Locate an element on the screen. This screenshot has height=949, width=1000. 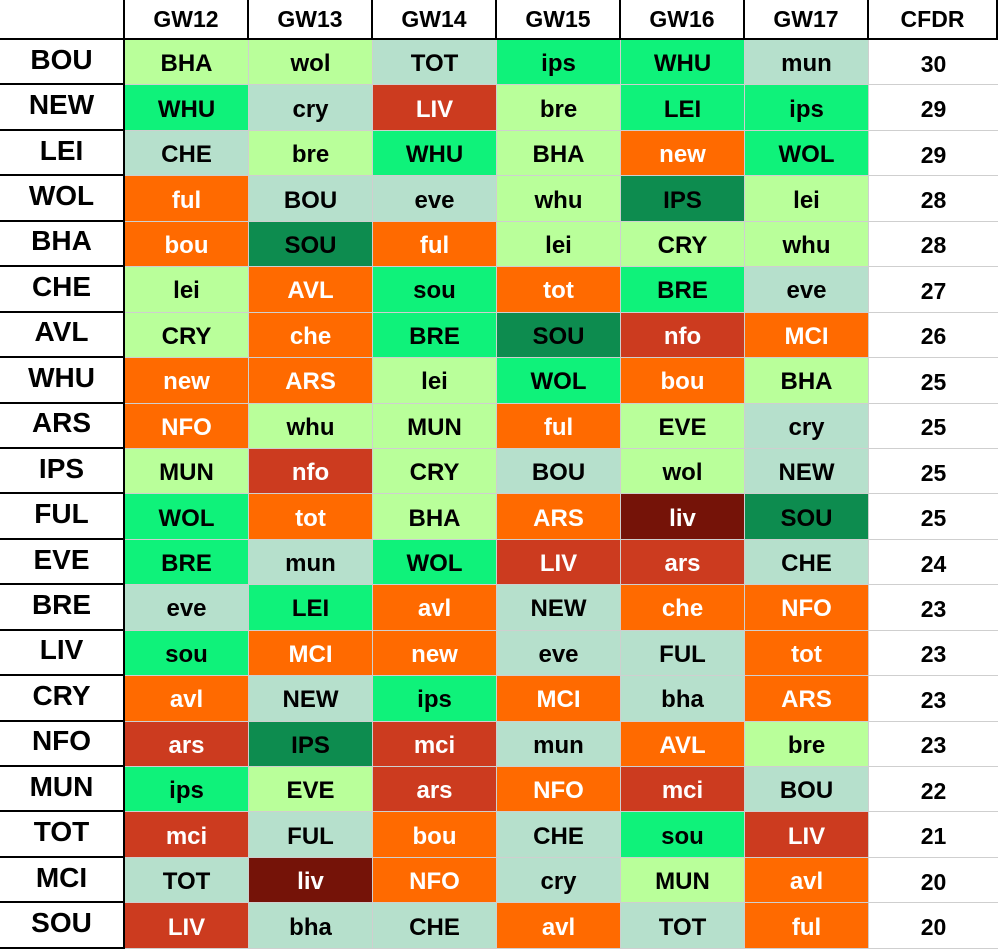
fixture-cell: EVE is located at coordinates (683, 426).